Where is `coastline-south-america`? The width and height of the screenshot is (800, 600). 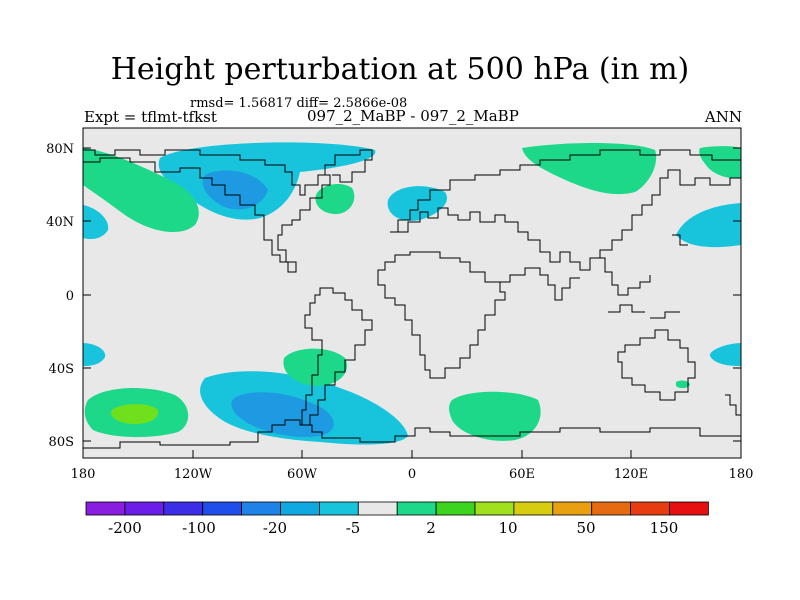 coastline-south-america is located at coordinates (337, 356).